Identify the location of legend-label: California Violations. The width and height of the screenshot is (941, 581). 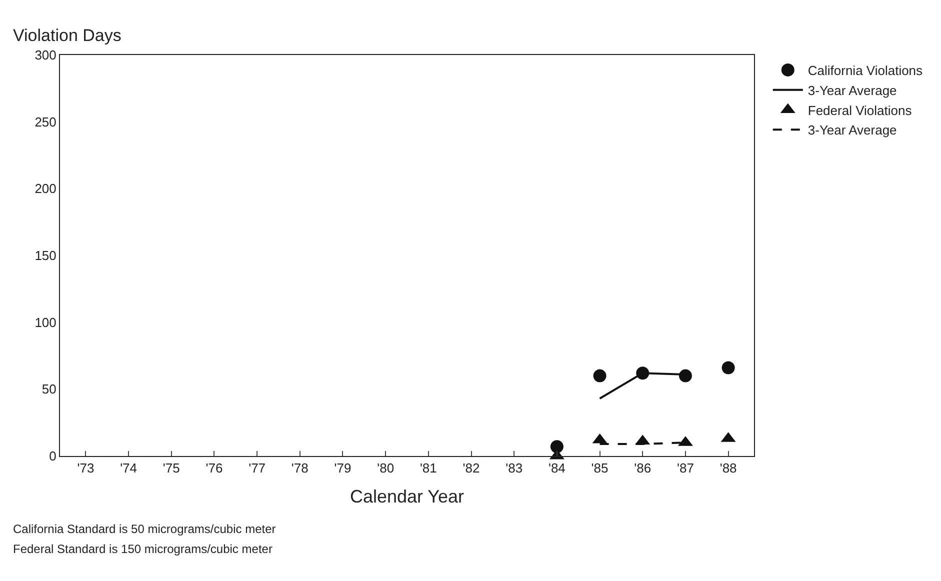
(866, 70).